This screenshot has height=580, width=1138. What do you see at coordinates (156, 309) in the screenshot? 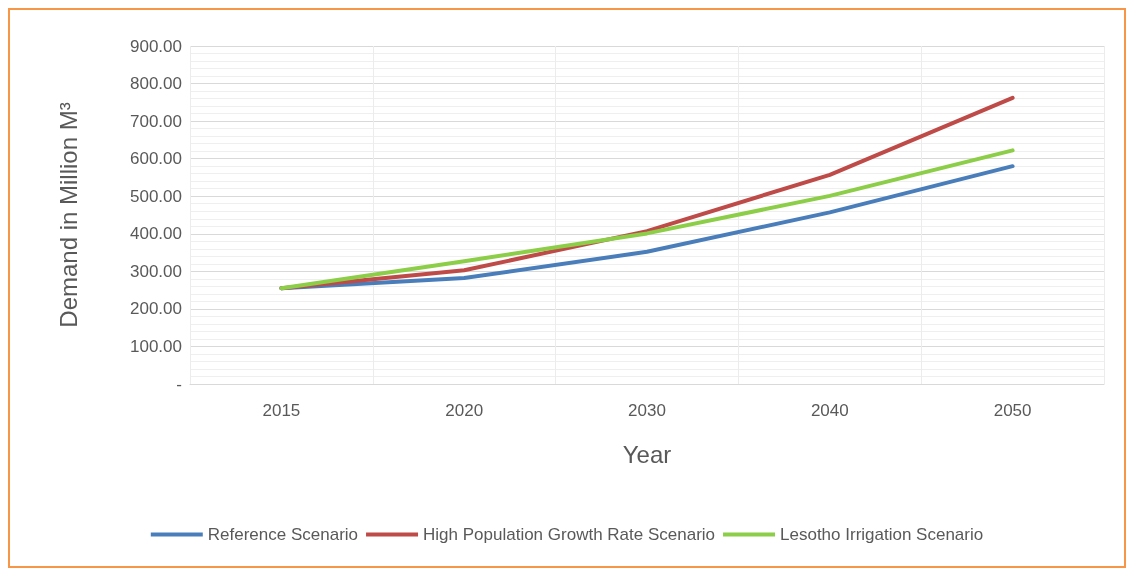
I see `y-tick-label: 200.00` at bounding box center [156, 309].